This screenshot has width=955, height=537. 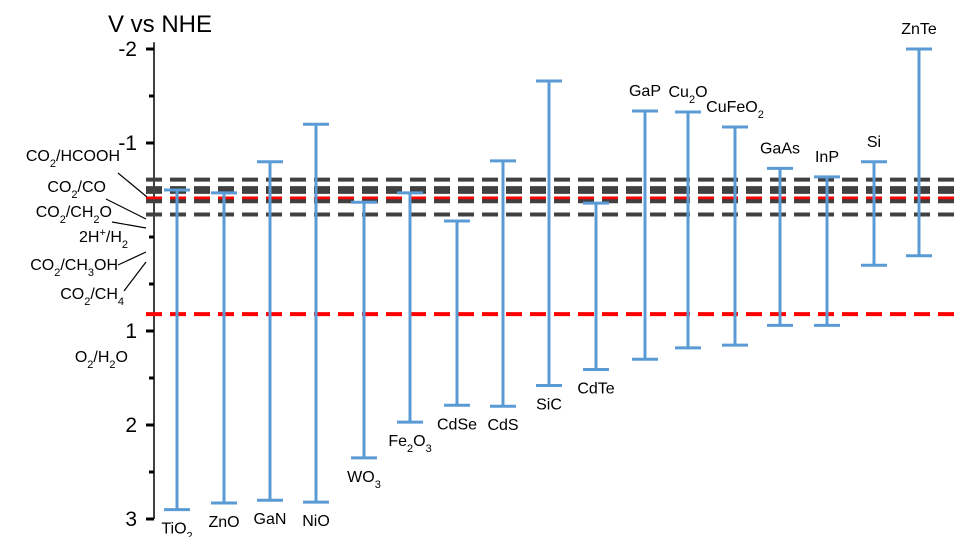 I want to click on material-label: CdS, so click(x=502, y=425).